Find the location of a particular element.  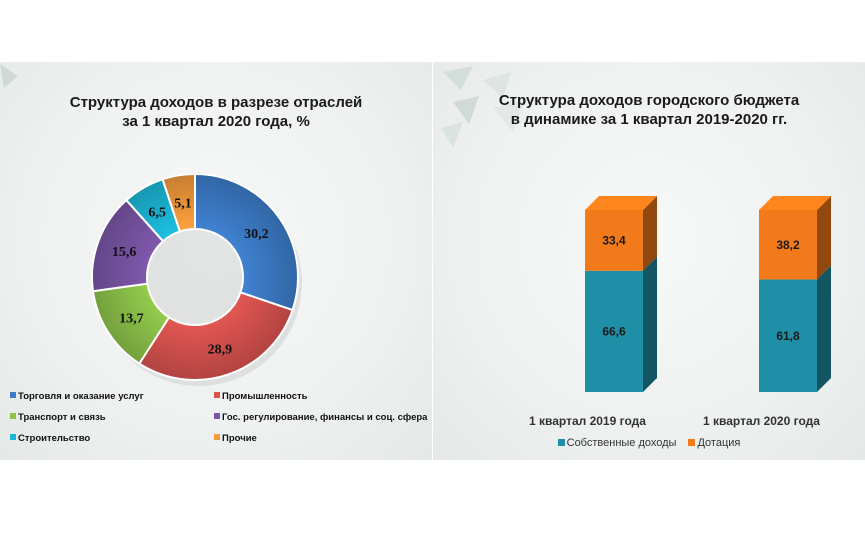

legend-label: Прочие is located at coordinates (239, 438).